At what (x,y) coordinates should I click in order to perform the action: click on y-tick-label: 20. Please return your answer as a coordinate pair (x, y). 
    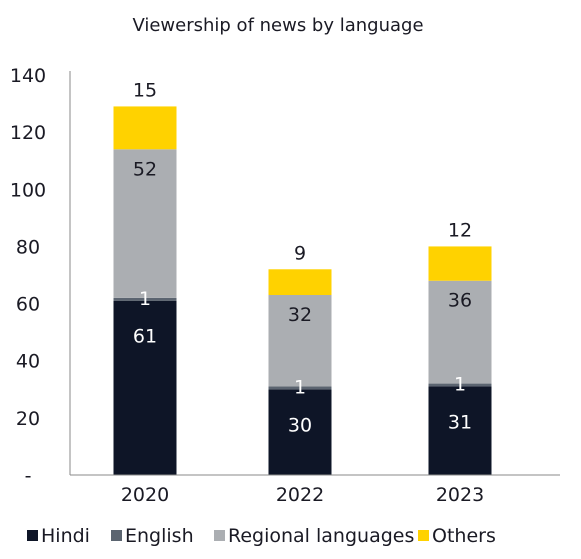
    Looking at the image, I should click on (28, 419).